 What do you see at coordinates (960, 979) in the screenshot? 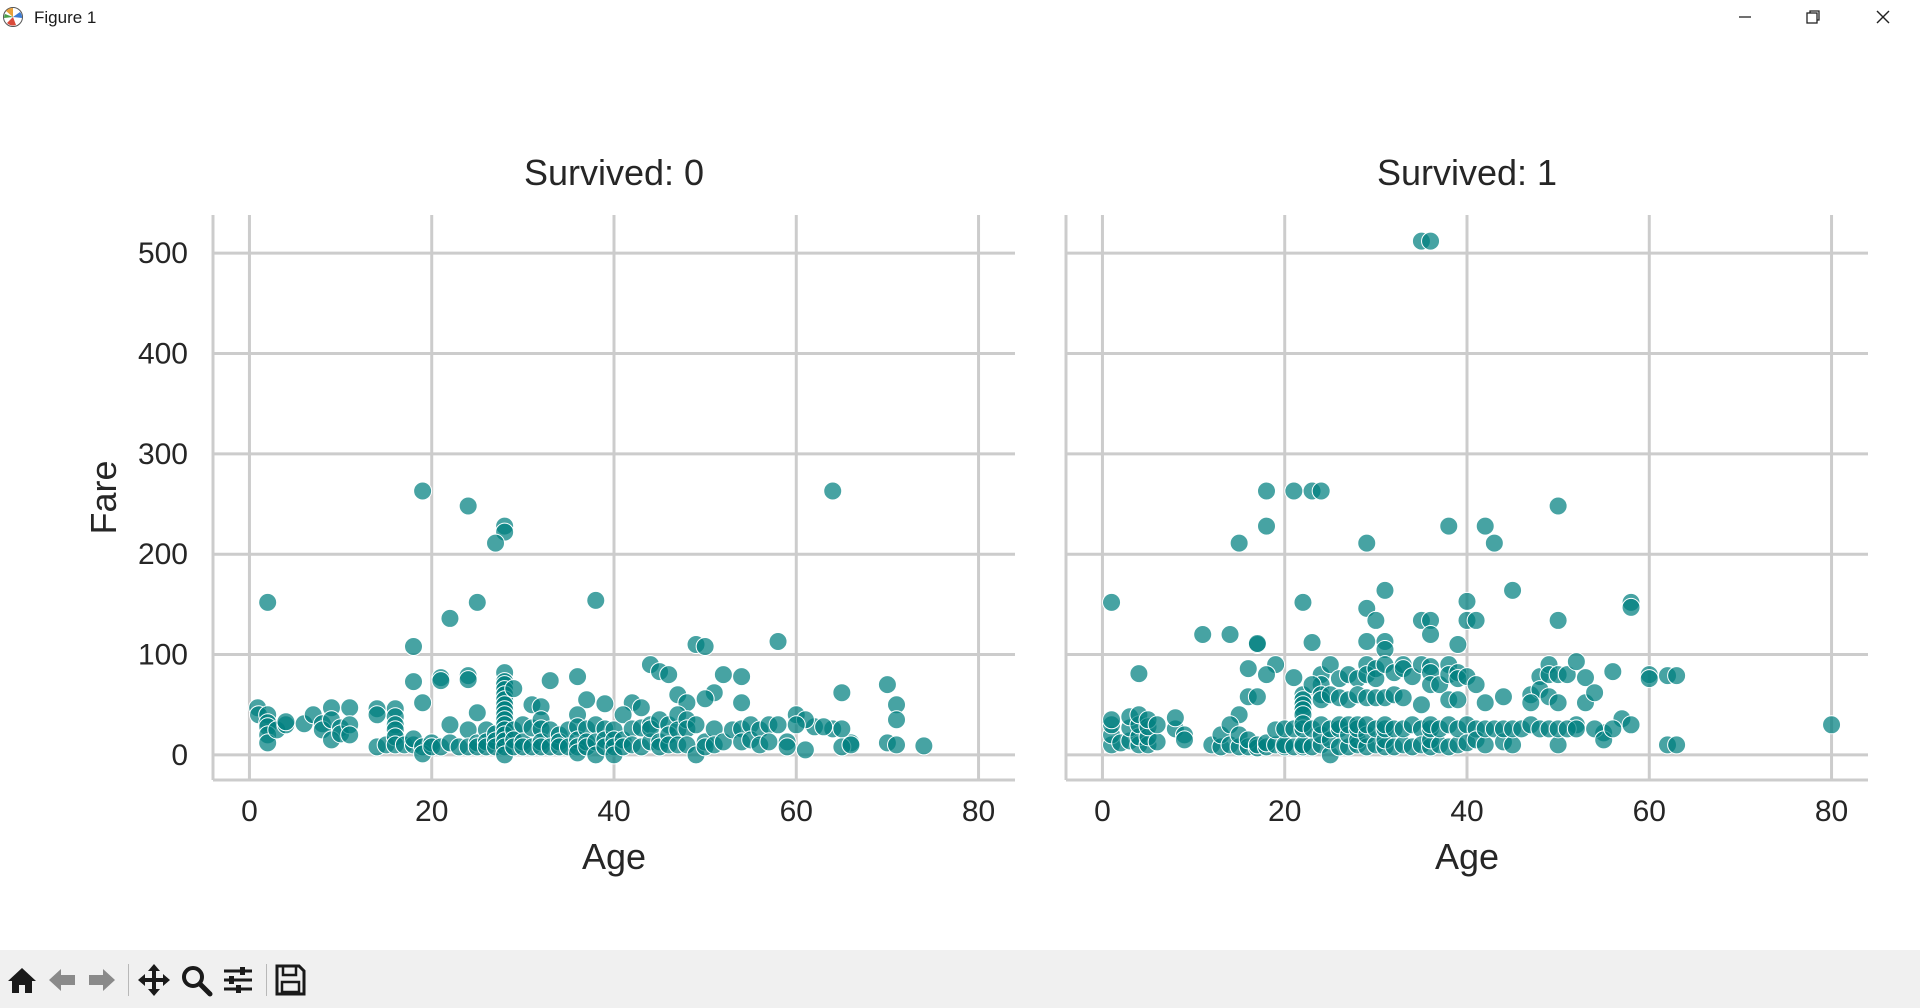
I see `navigation-toolbar` at bounding box center [960, 979].